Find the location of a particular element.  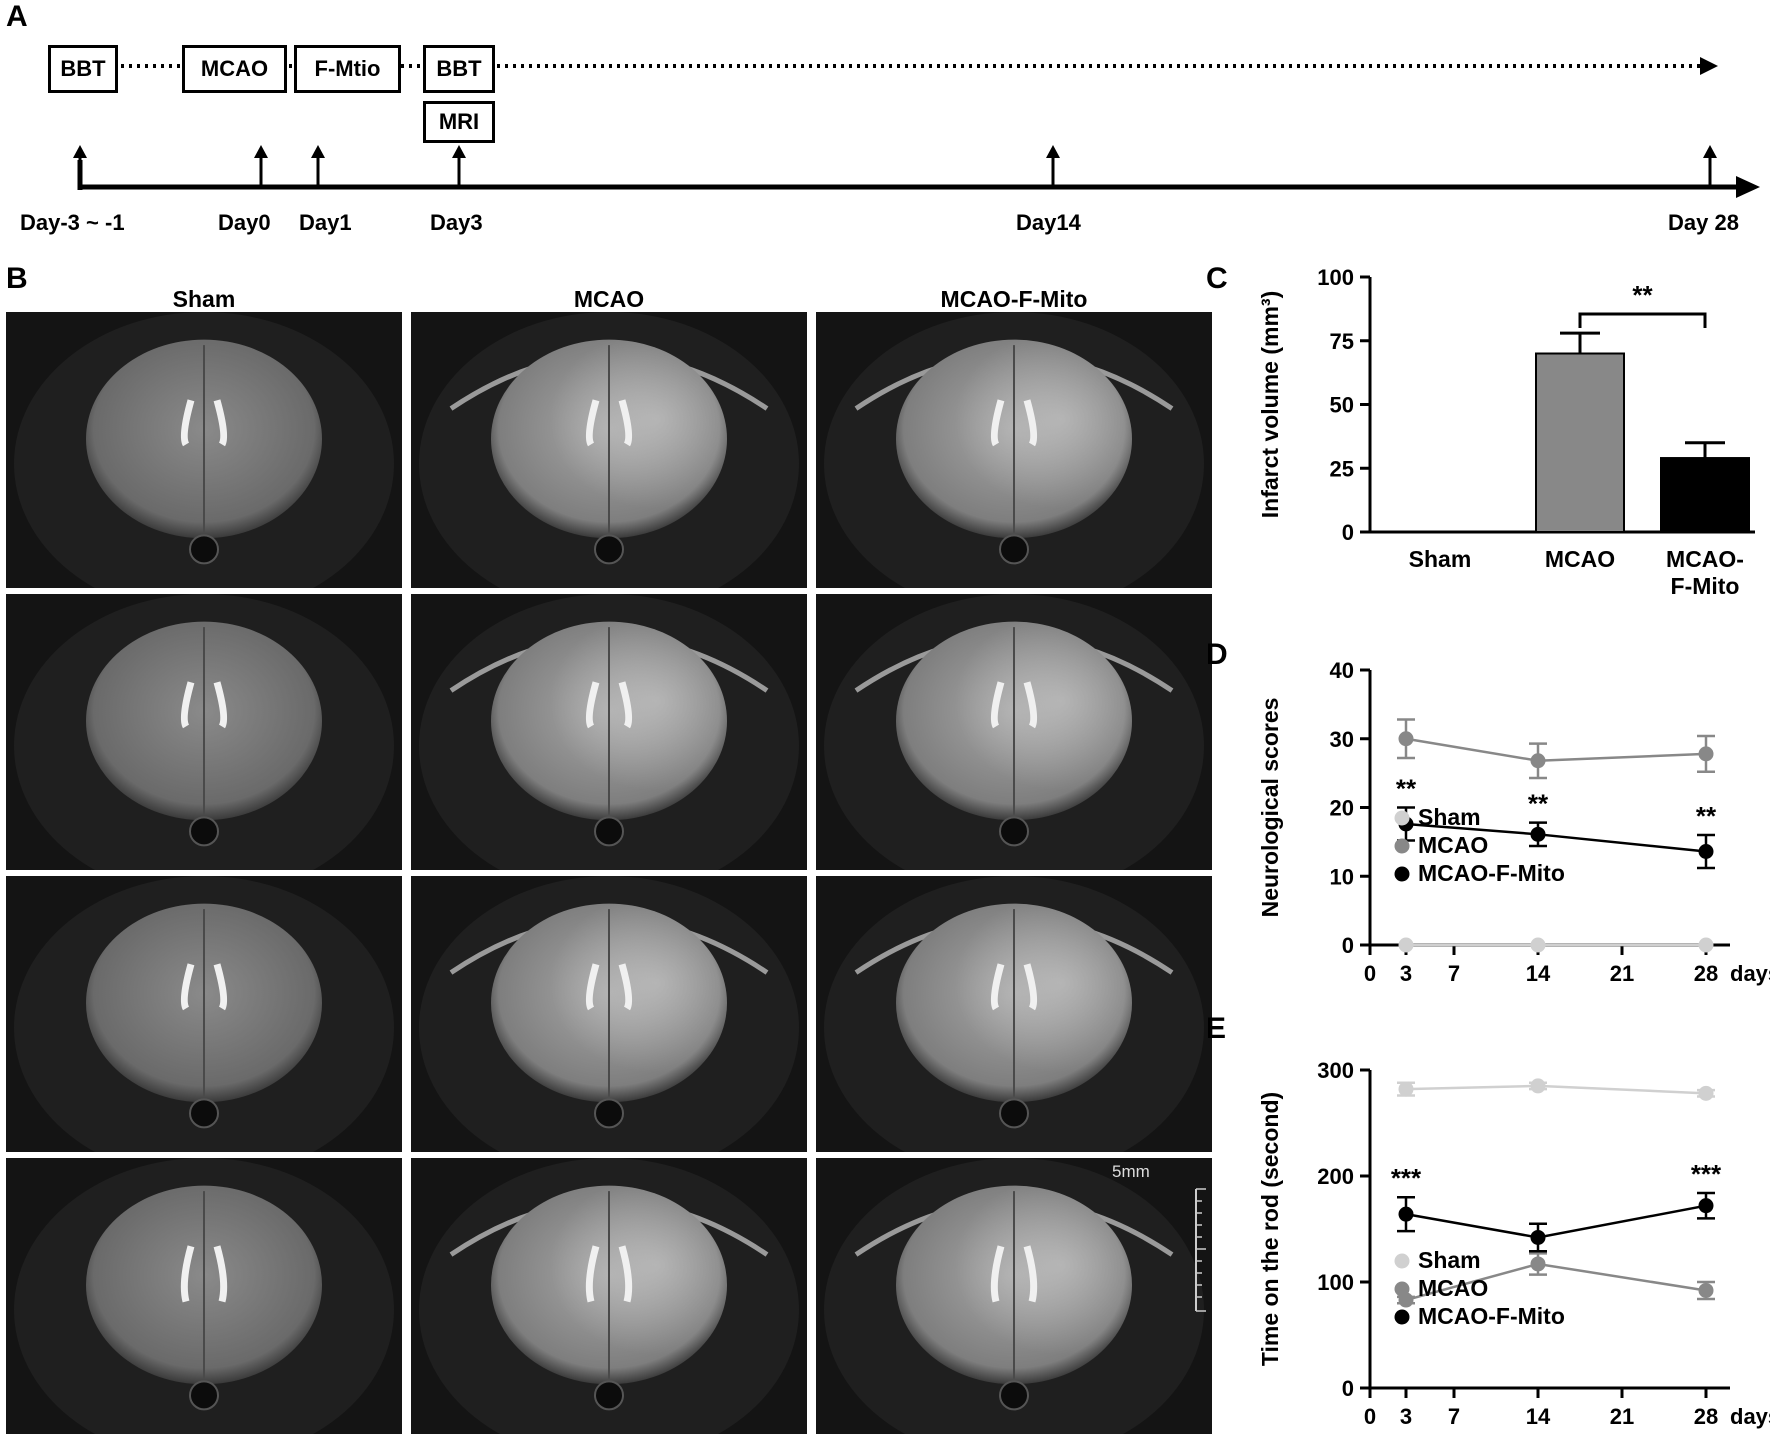

c-significance-label: ** is located at coordinates (1642, 295).